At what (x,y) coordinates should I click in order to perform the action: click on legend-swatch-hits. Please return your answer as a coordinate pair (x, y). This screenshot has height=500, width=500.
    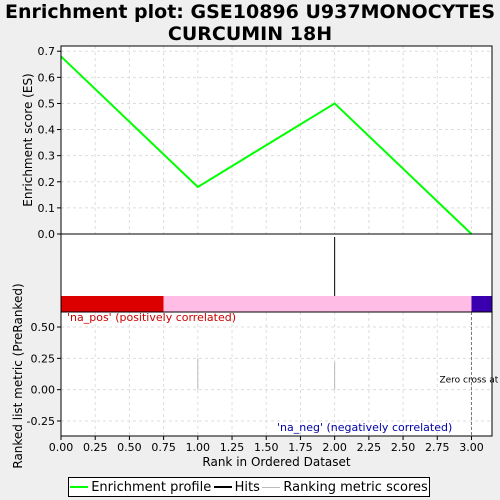
    Looking at the image, I should click on (223, 487).